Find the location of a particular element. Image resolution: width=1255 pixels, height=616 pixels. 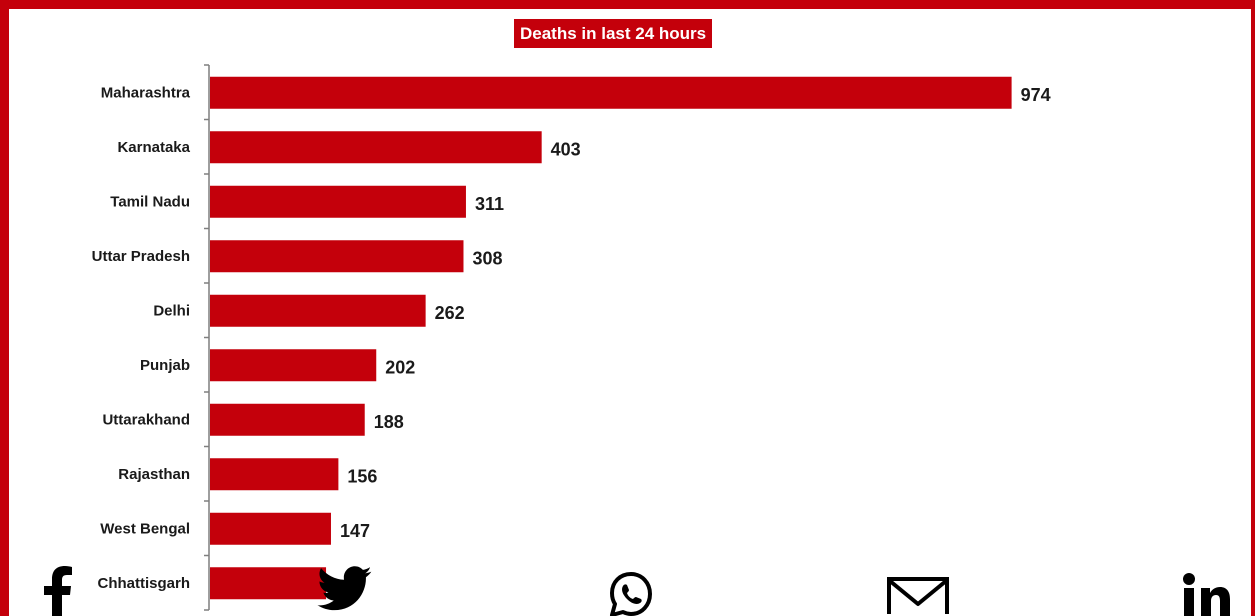

share-bar is located at coordinates (627, 588).